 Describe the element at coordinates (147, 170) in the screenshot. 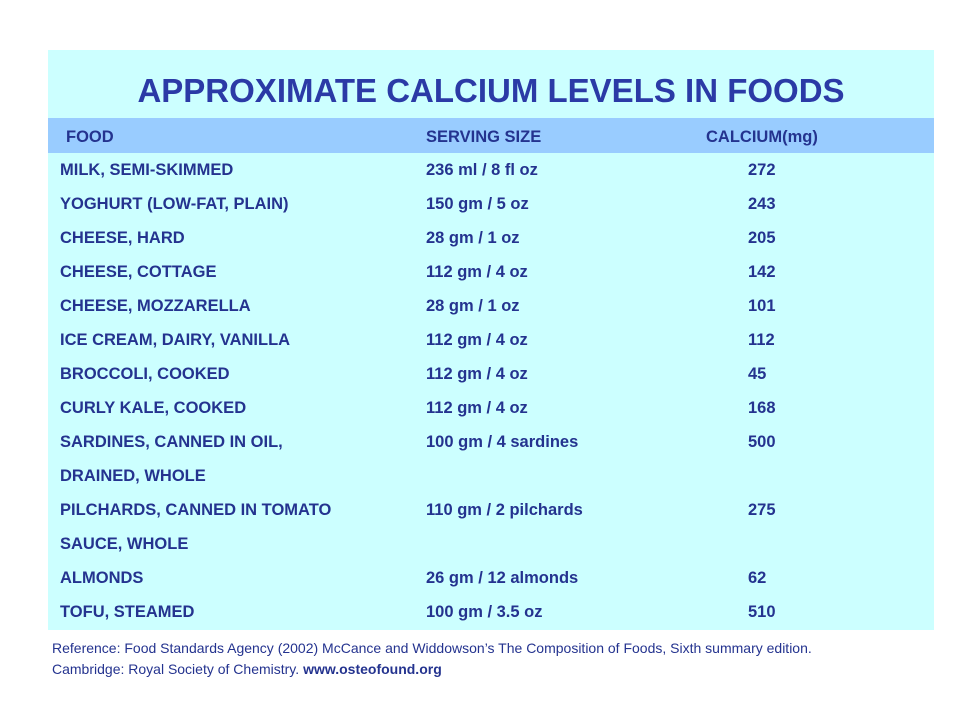

I see `food-cell: MILK, SEMI-SKIMMED` at that location.